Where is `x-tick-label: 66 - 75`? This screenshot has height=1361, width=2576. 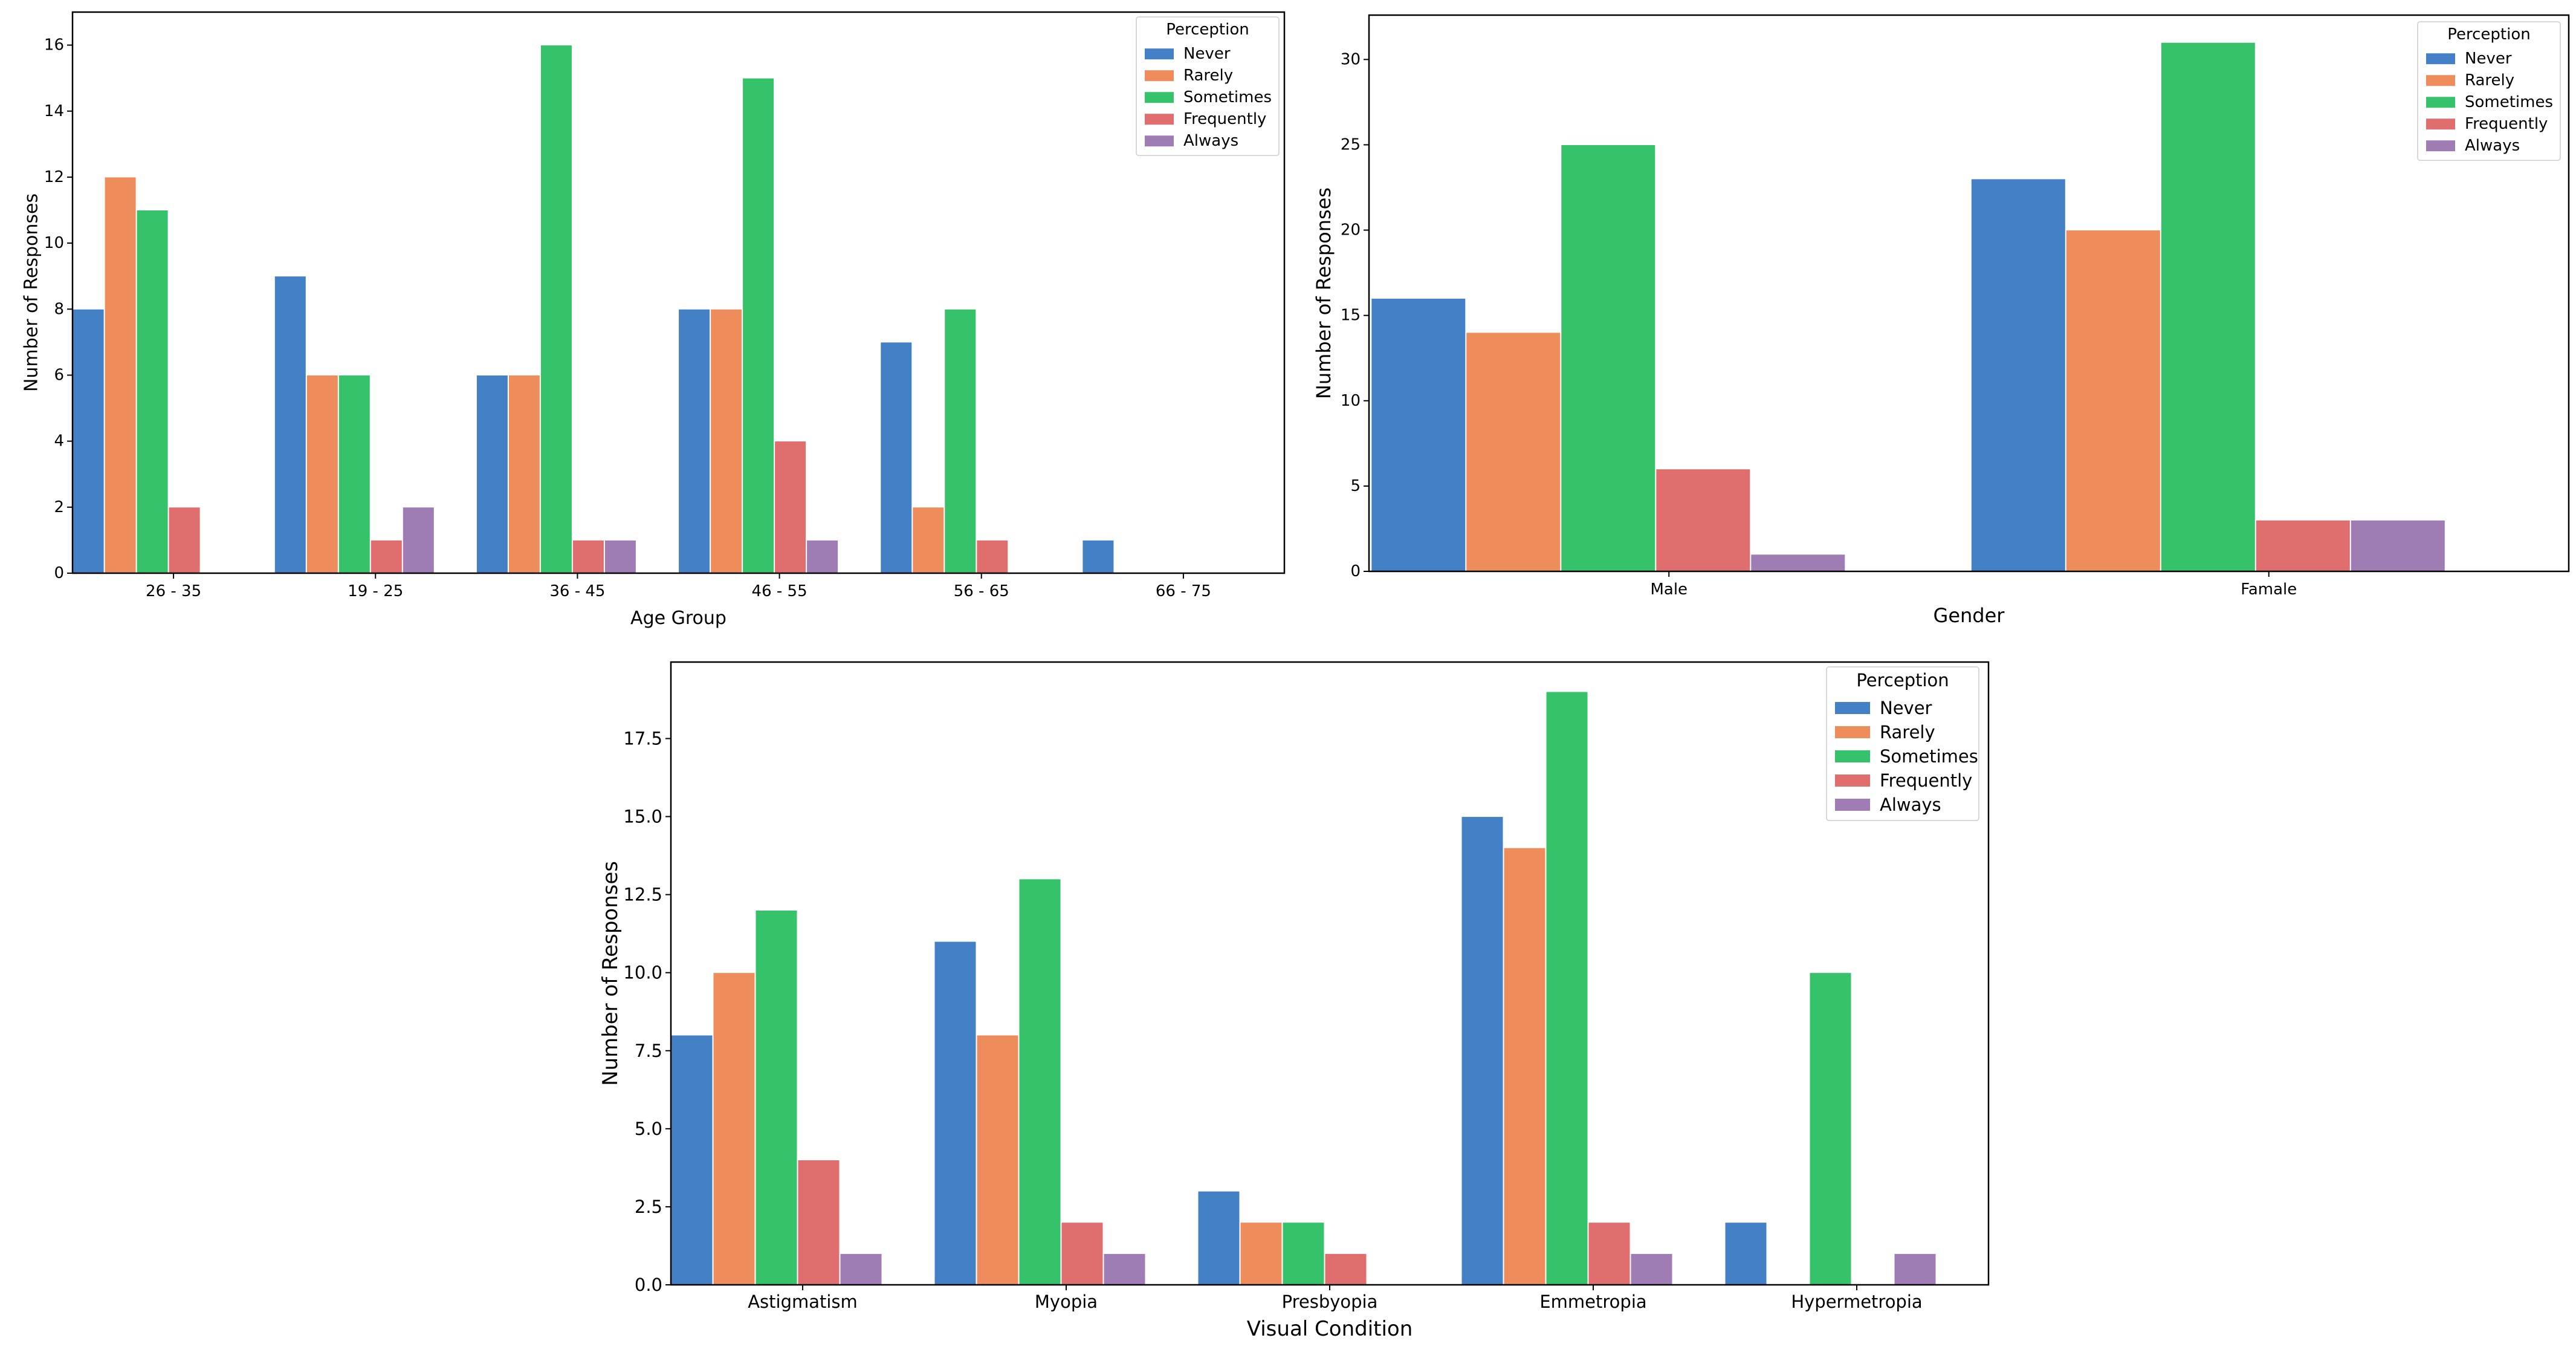 x-tick-label: 66 - 75 is located at coordinates (1183, 591).